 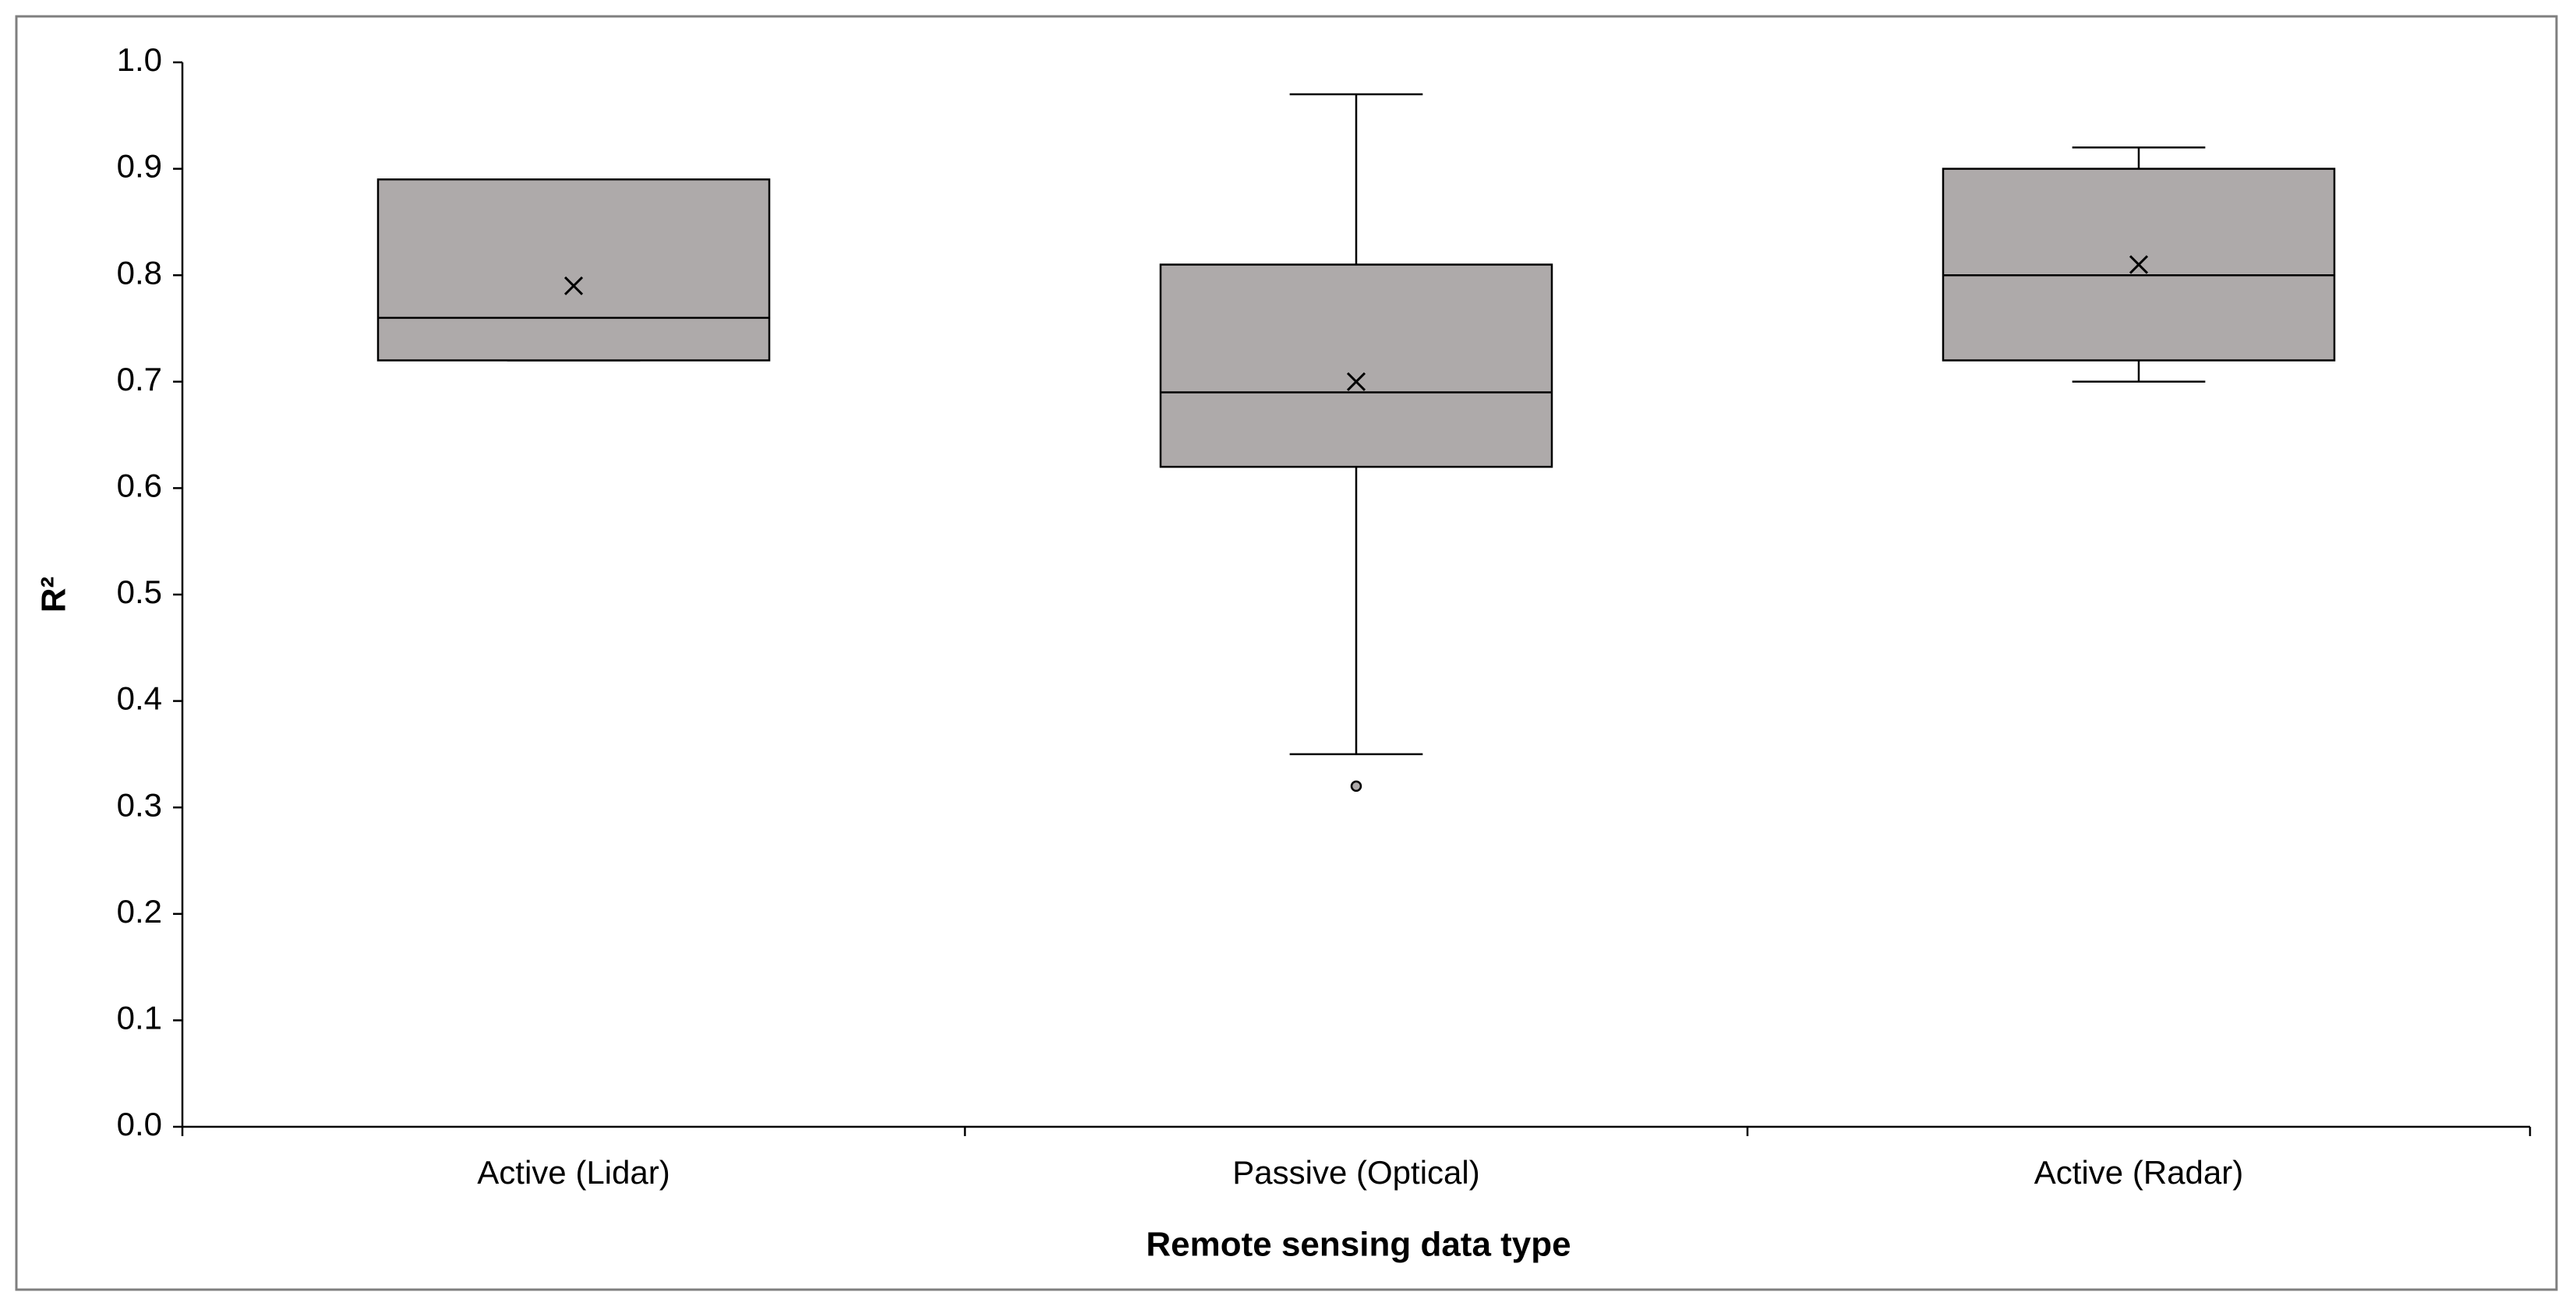 What do you see at coordinates (139, 698) in the screenshot?
I see `y-tick-label: 0.4` at bounding box center [139, 698].